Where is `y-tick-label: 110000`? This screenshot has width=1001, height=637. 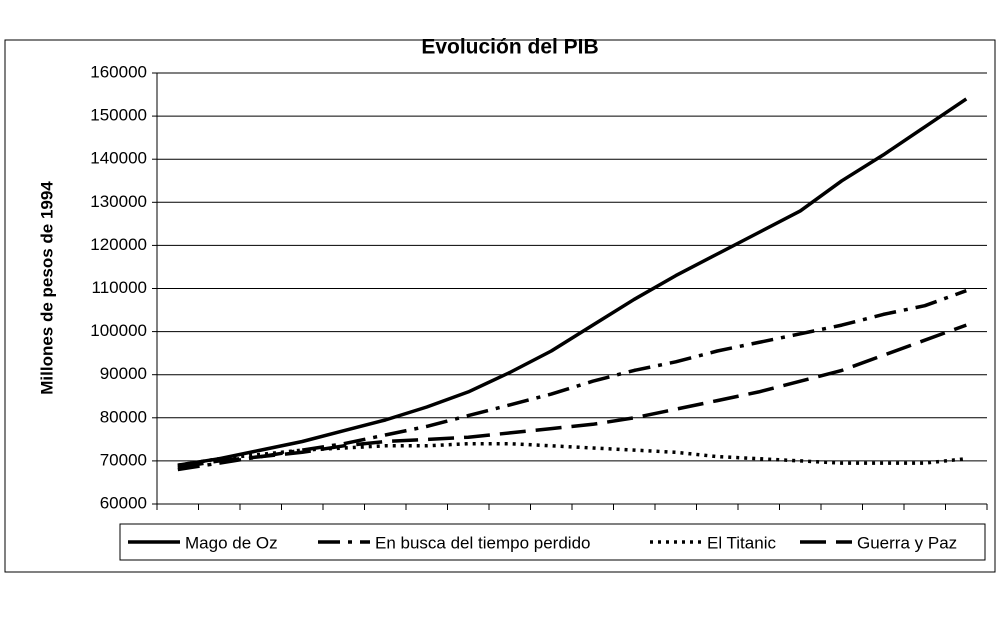
y-tick-label: 110000 is located at coordinates (119, 287).